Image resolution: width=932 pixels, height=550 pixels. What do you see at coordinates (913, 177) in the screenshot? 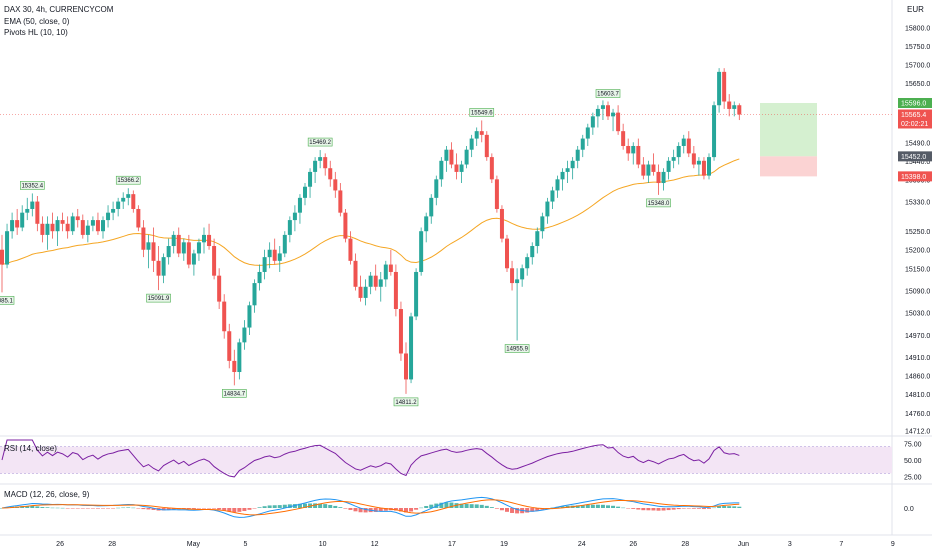
I see `stop-badge: 15398.0` at bounding box center [913, 177].